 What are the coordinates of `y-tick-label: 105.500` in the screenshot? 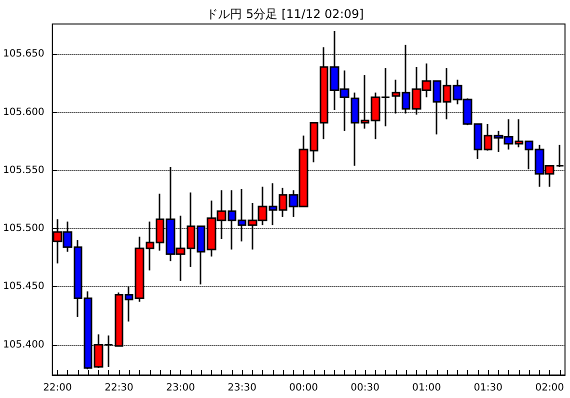 It's located at (23, 228).